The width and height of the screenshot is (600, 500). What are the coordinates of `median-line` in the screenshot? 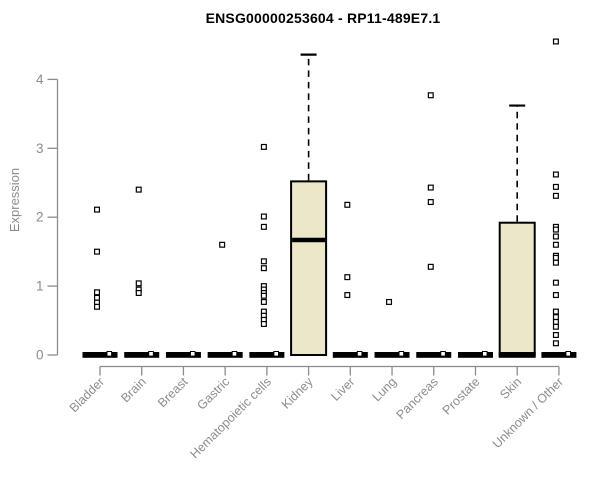 It's located at (309, 240).